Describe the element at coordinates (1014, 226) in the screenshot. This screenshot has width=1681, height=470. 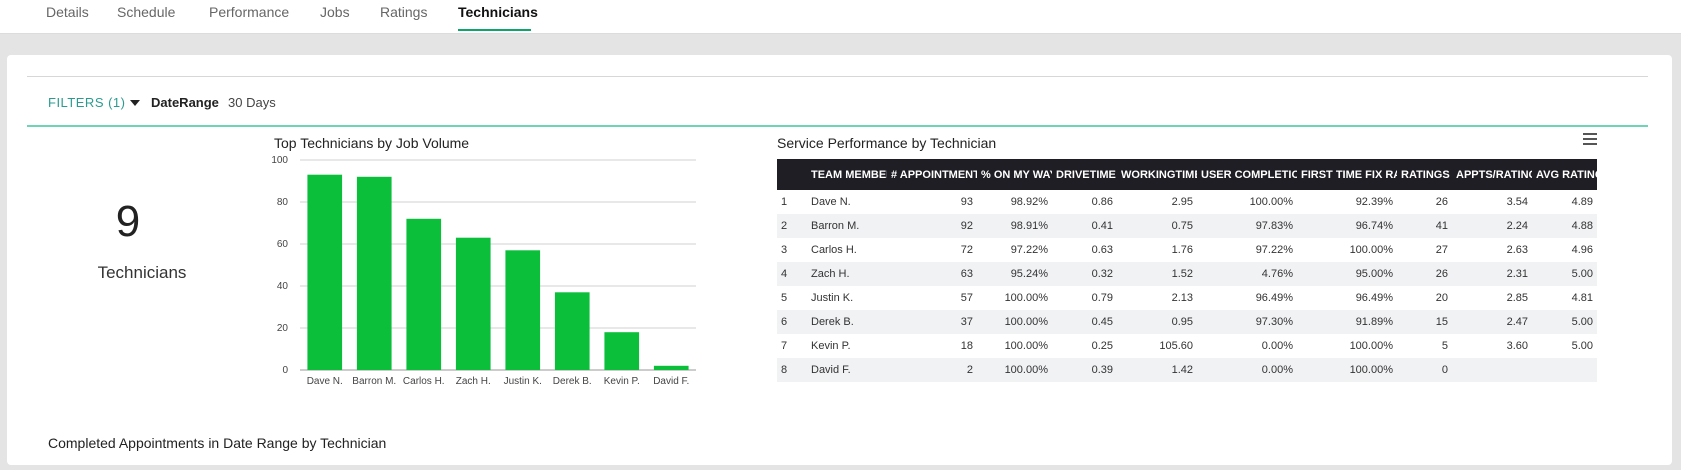
I see `table-cell: 98.91%` at that location.